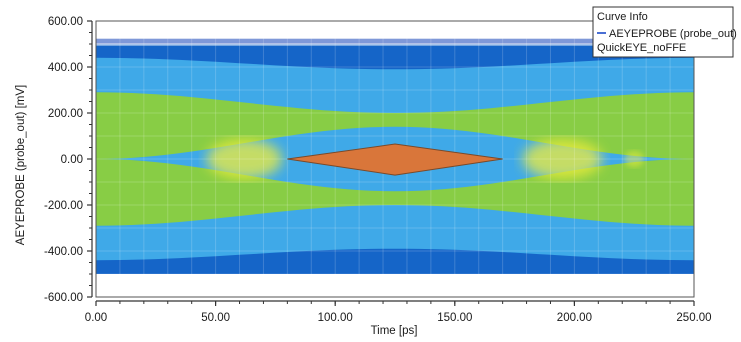  What do you see at coordinates (65, 22) in the screenshot?
I see `y-tick-label: 600.00` at bounding box center [65, 22].